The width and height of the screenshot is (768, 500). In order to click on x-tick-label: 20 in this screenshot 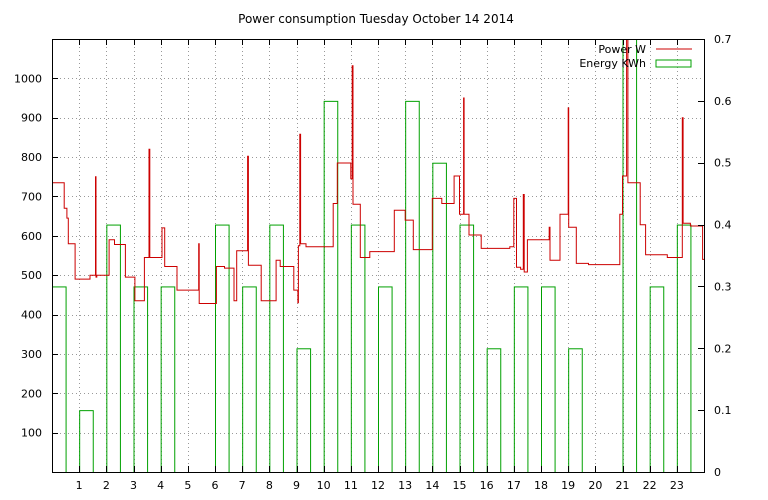, I will do `click(595, 485)`.